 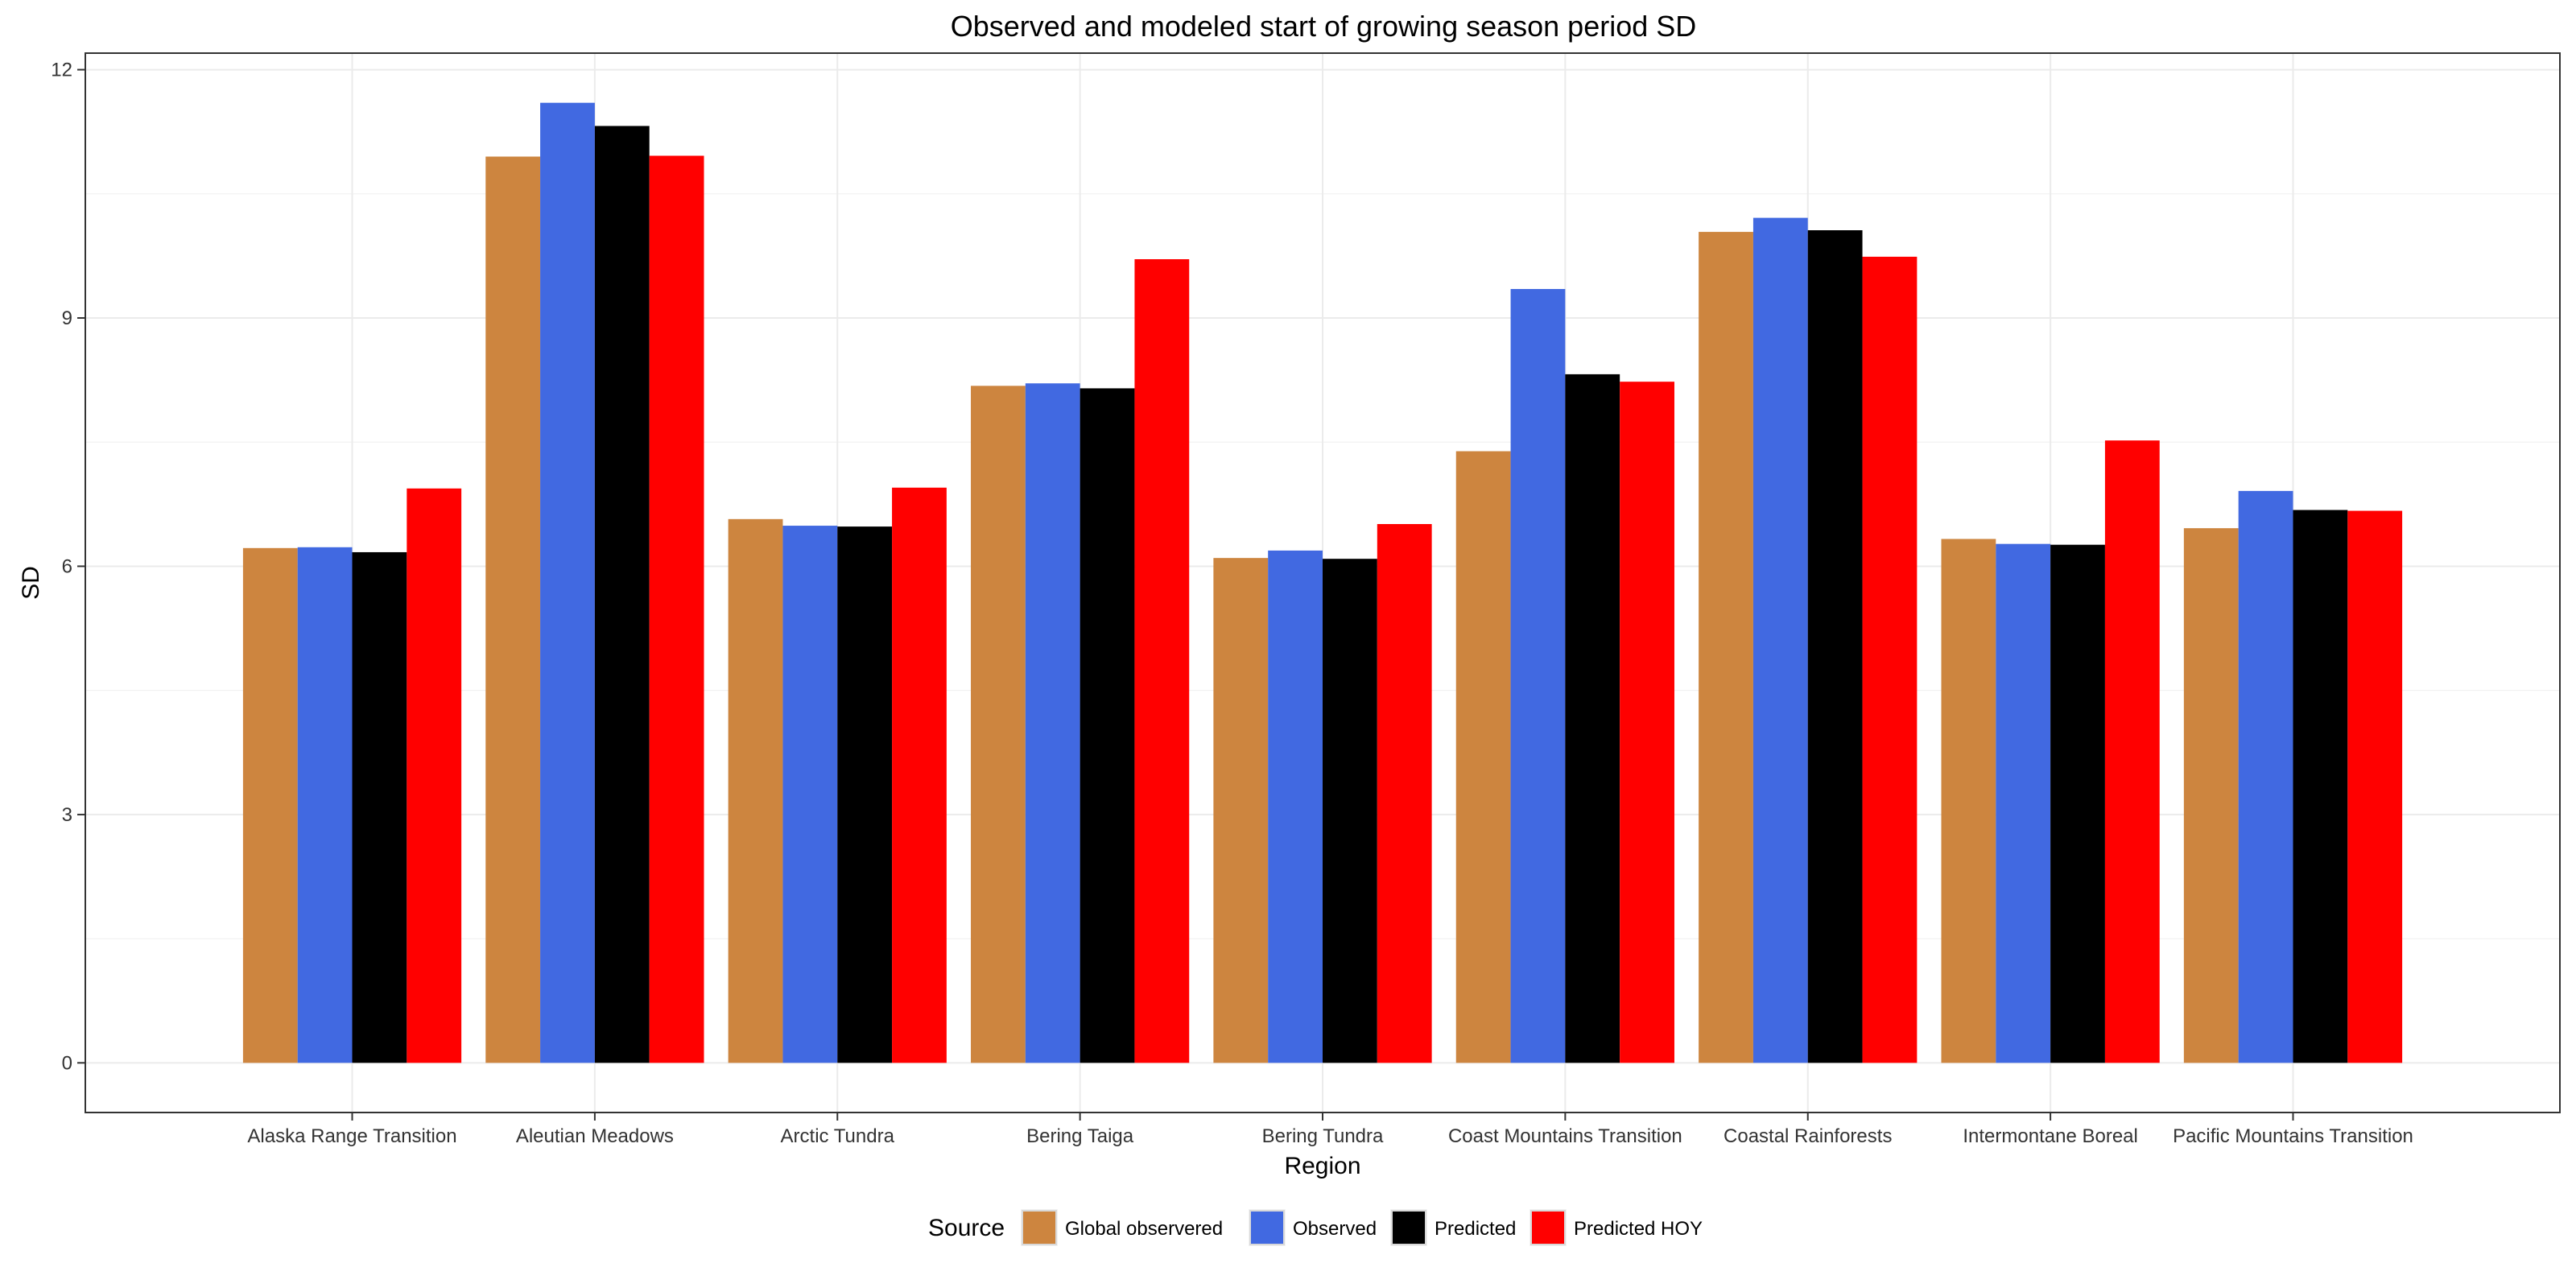 What do you see at coordinates (1322, 1166) in the screenshot?
I see `x-axis-title: Region` at bounding box center [1322, 1166].